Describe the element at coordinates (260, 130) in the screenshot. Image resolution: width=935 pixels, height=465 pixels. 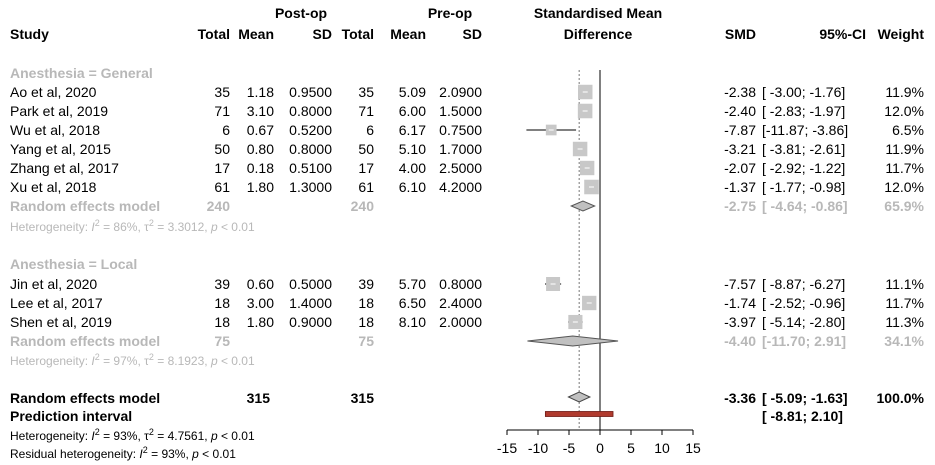
I see `post-mean: 0.67` at that location.